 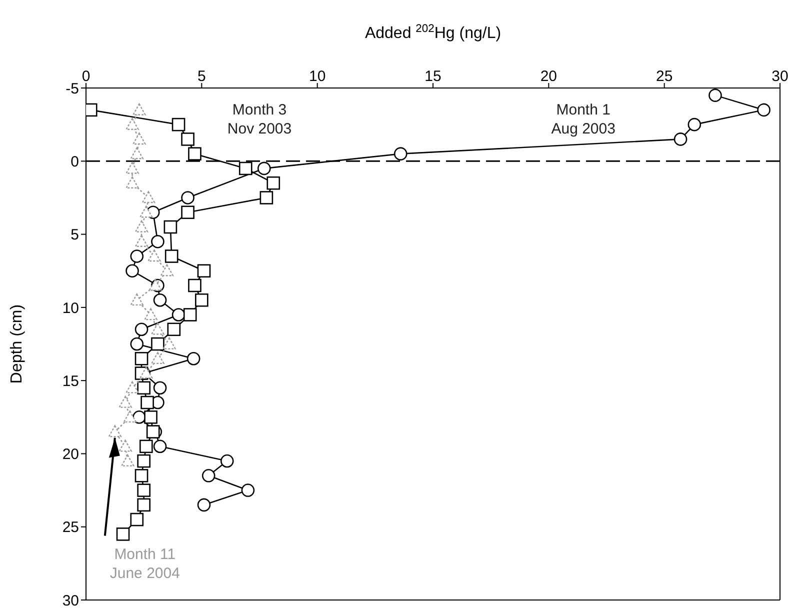 I want to click on x-tick-label: 30, so click(x=780, y=76).